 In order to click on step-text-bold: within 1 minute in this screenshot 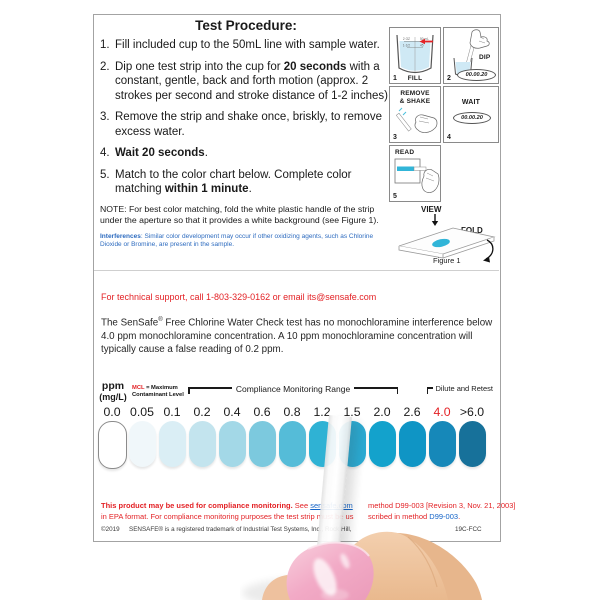, I will do `click(206, 189)`.